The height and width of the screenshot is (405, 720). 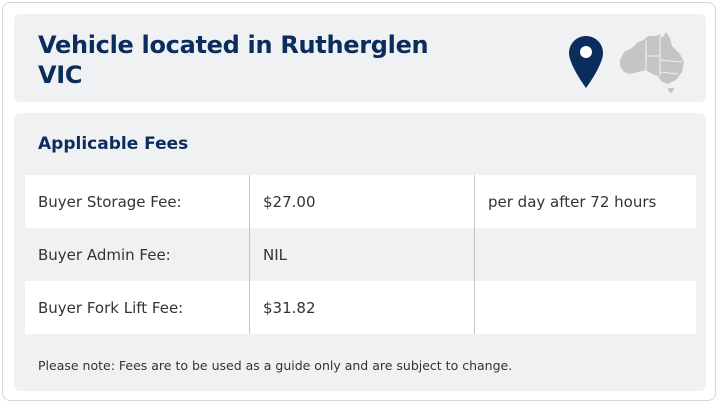 What do you see at coordinates (137, 201) in the screenshot?
I see `fee-label: Buyer Storage Fee:` at bounding box center [137, 201].